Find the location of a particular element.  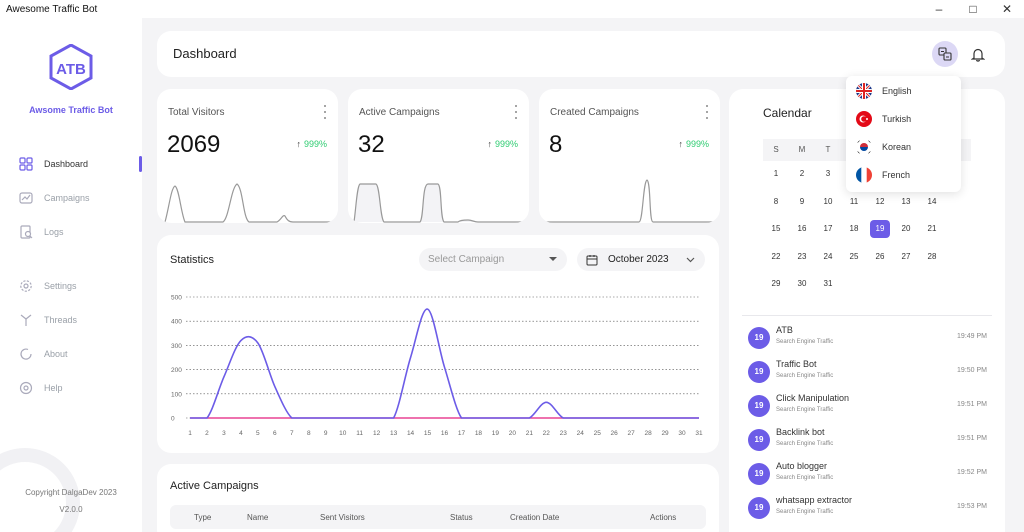

x-tick-label: 24 is located at coordinates (581, 433).